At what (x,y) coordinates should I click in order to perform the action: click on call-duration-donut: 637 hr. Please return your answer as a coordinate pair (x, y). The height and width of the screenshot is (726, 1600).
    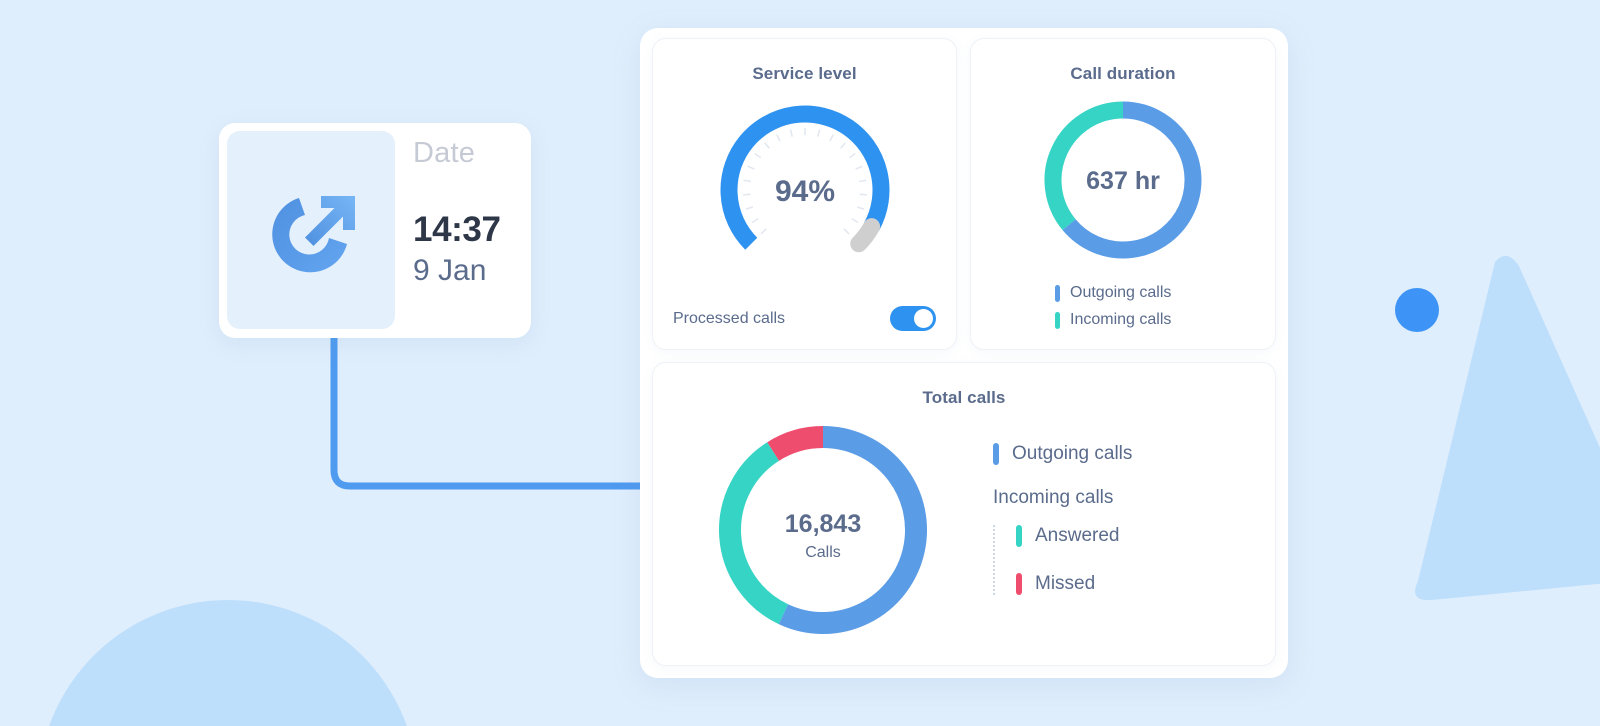
    Looking at the image, I should click on (1123, 180).